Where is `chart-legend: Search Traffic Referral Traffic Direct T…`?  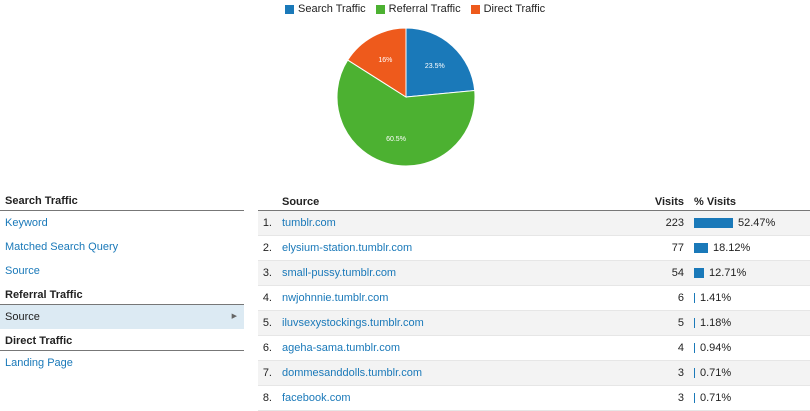 chart-legend: Search Traffic Referral Traffic Direct T… is located at coordinates (415, 9).